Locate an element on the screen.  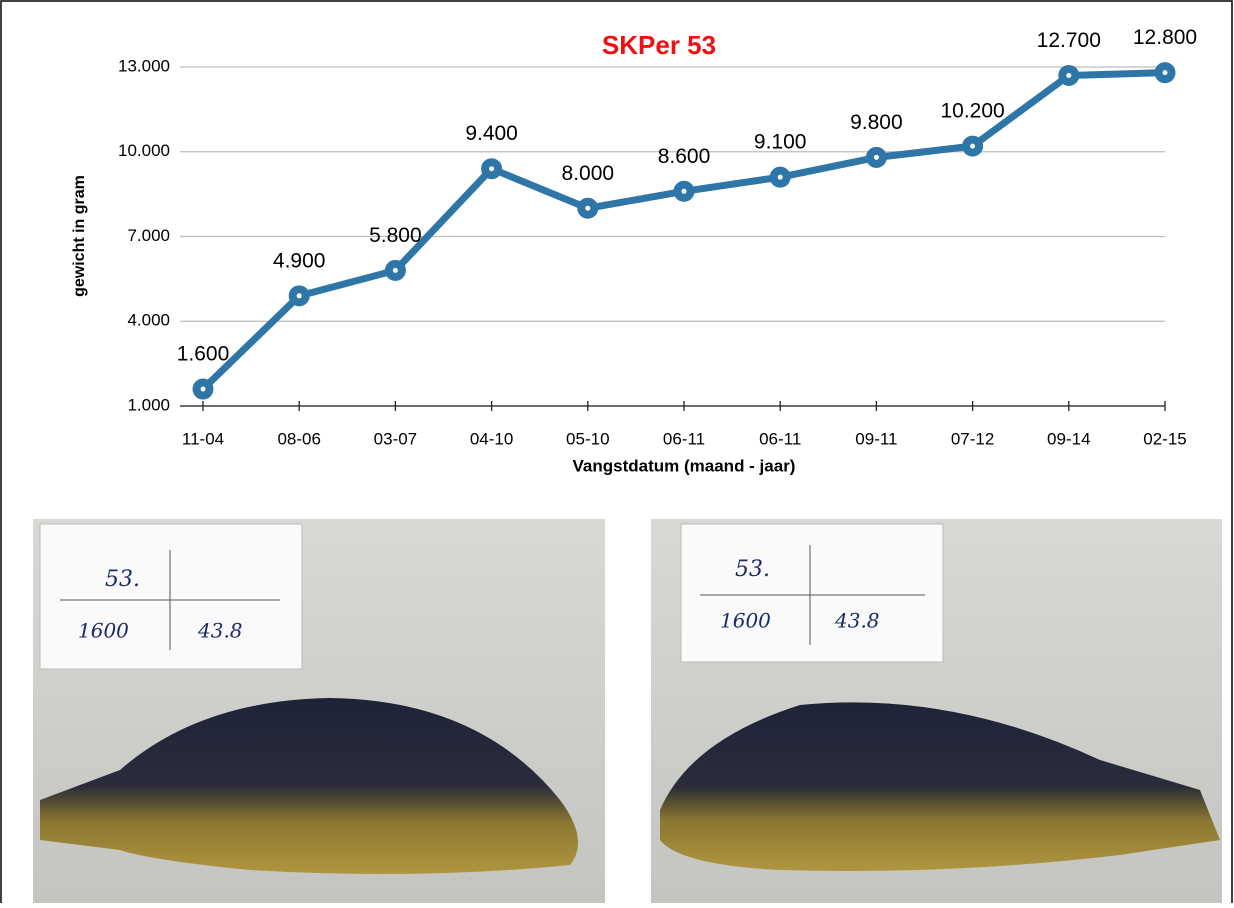
x-tick-label: 05-10 is located at coordinates (587, 438).